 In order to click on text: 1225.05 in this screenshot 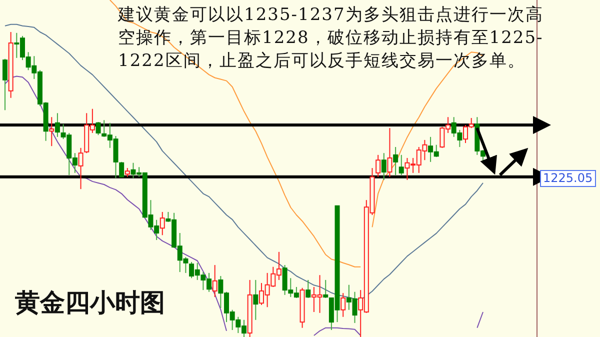, I will do `click(568, 178)`.